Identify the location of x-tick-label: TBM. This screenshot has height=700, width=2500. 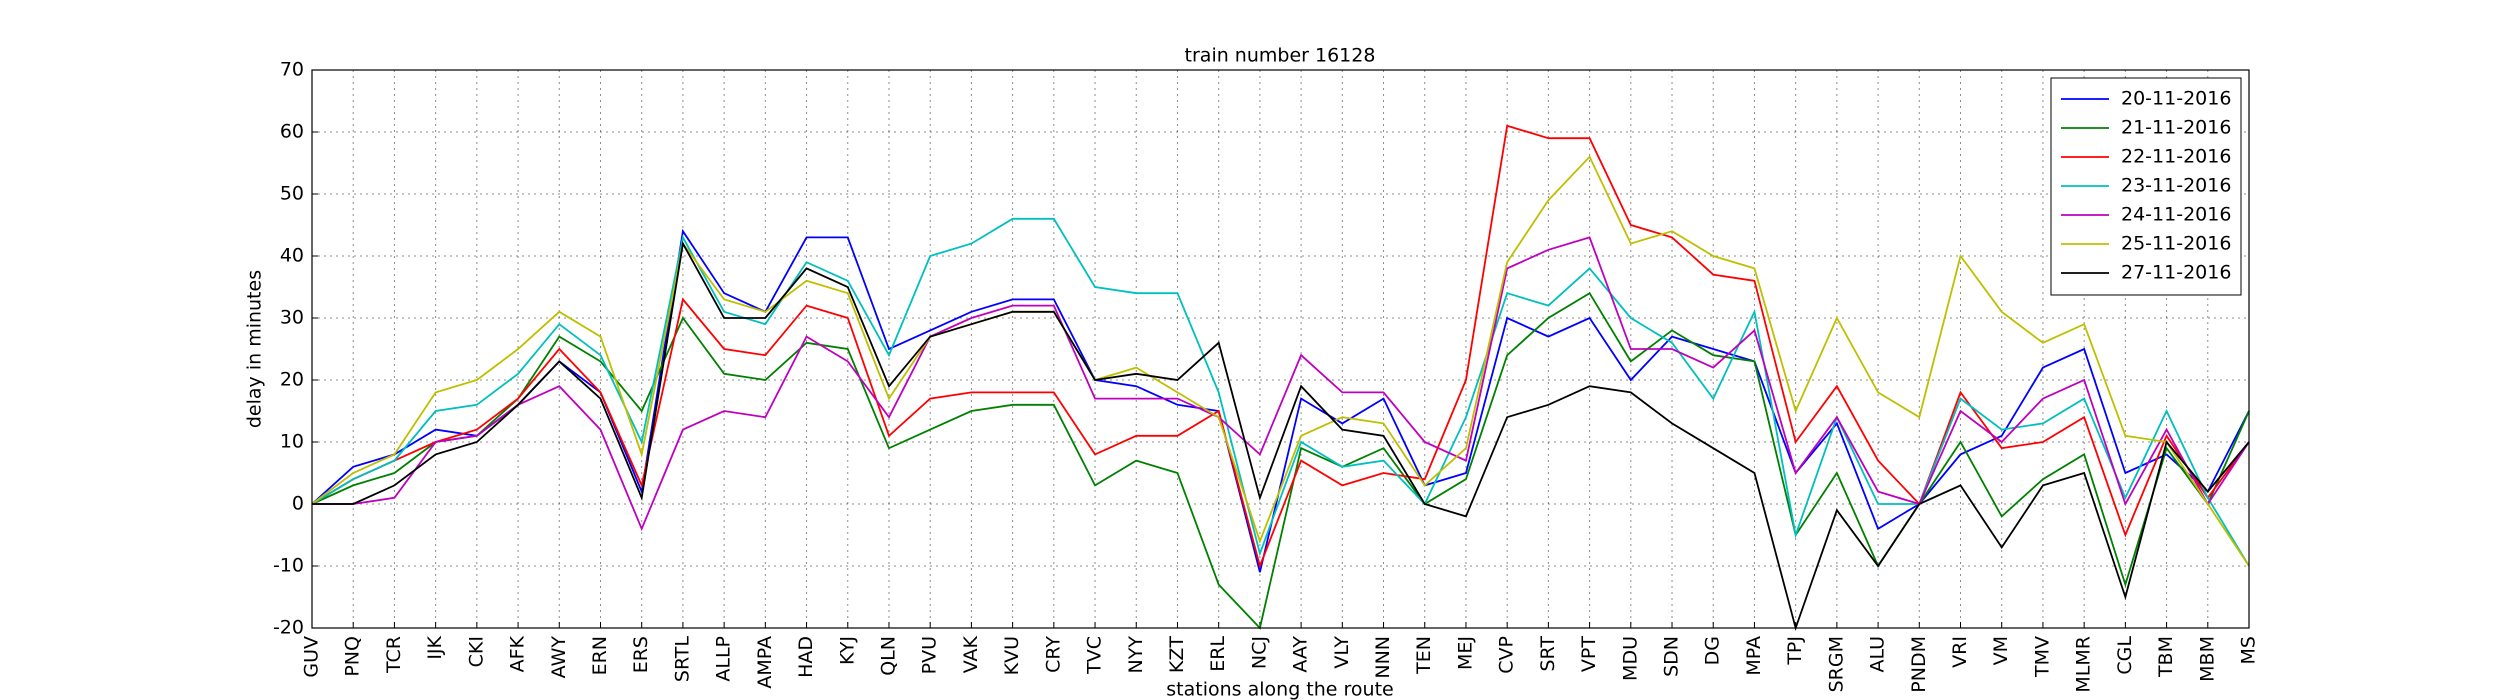
(2166, 657).